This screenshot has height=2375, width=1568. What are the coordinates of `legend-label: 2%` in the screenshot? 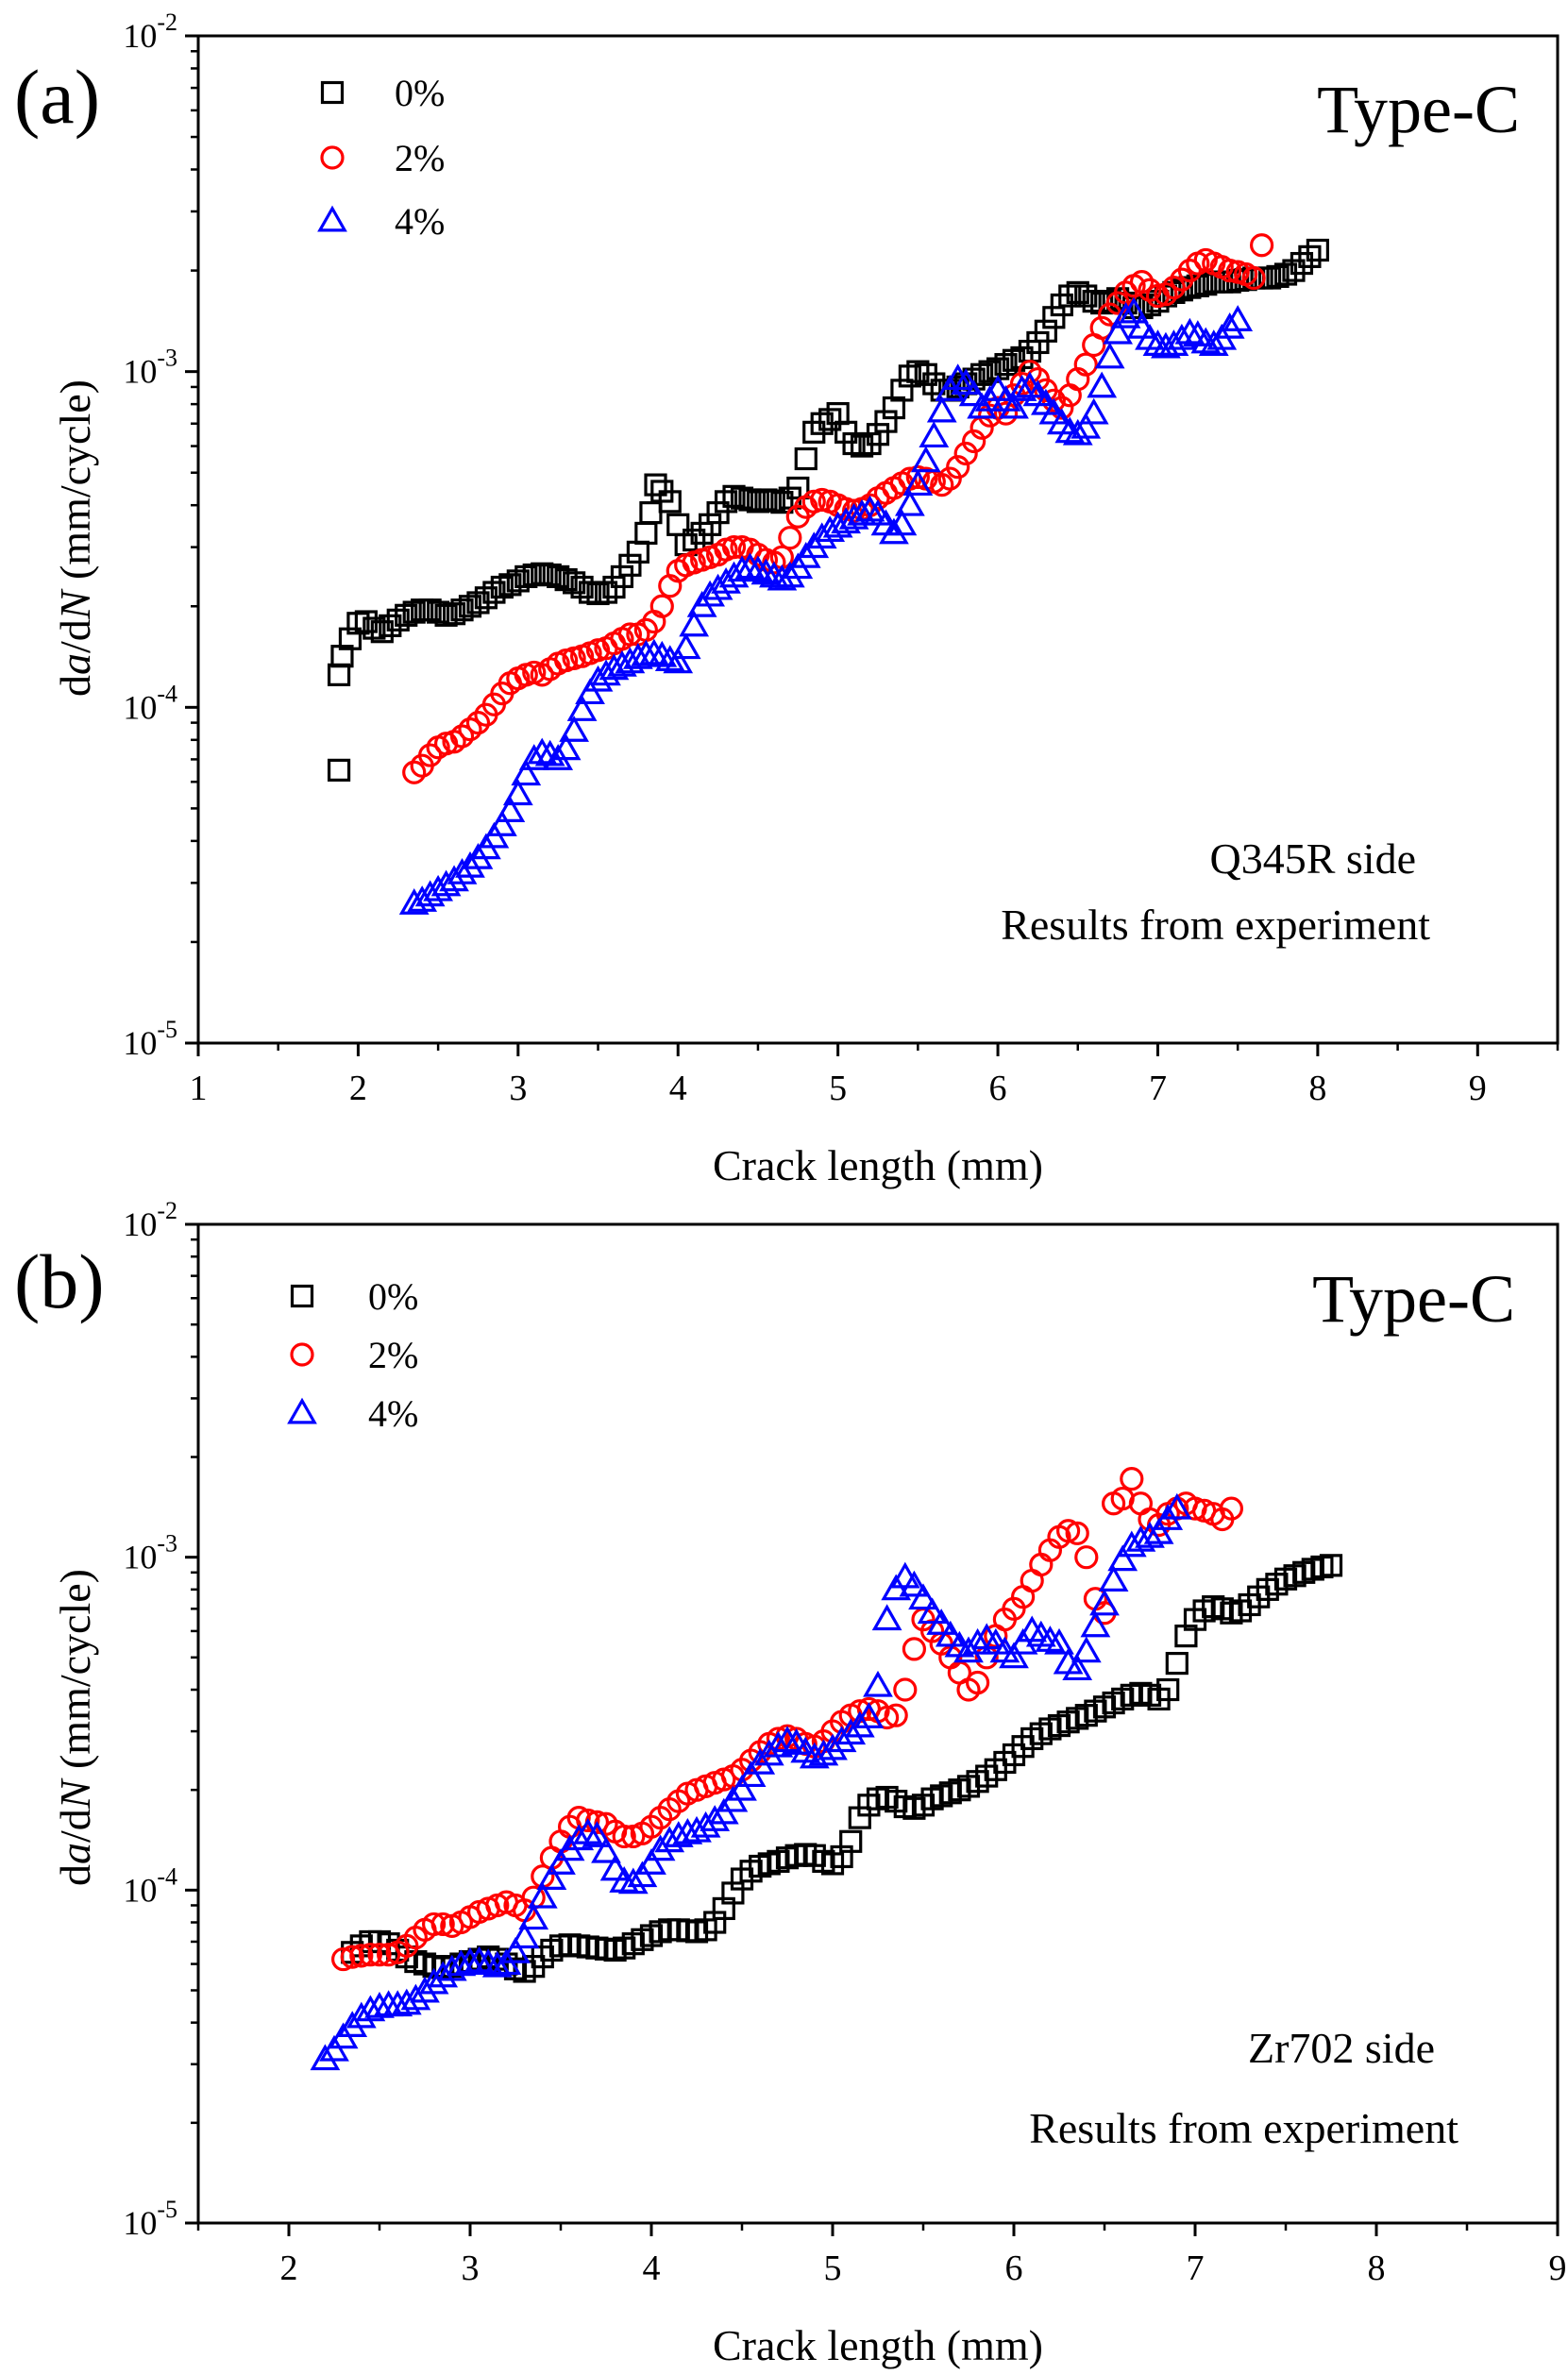 It's located at (420, 158).